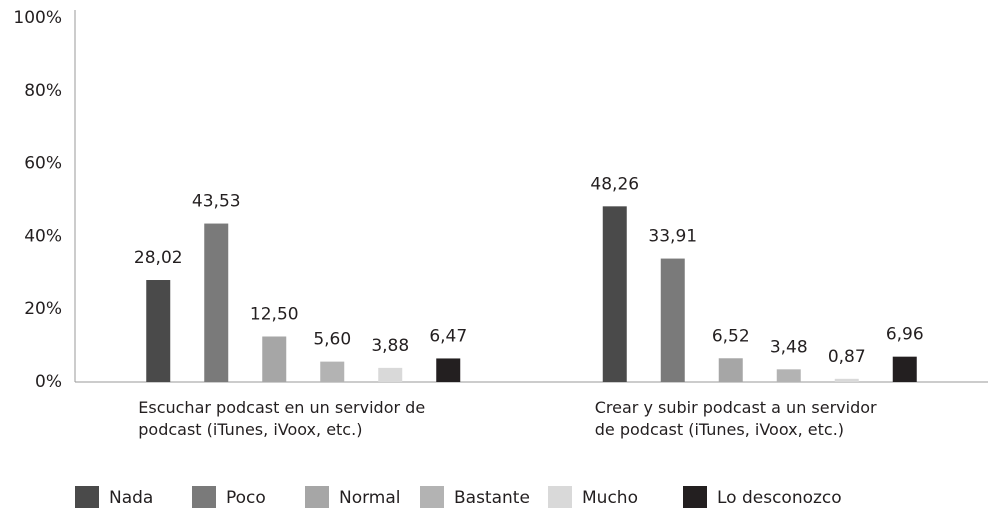  I want to click on data-label: 12,50, so click(274, 315).